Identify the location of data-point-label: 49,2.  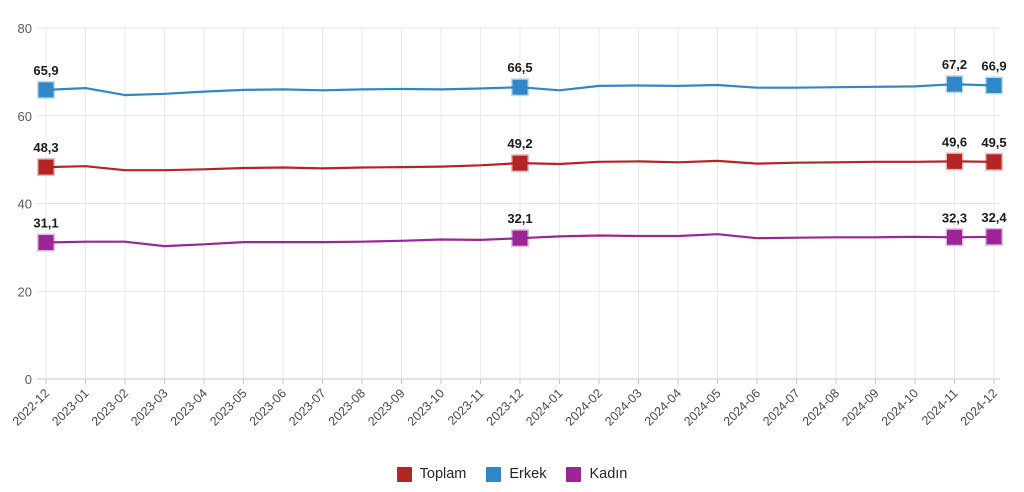
(519, 143).